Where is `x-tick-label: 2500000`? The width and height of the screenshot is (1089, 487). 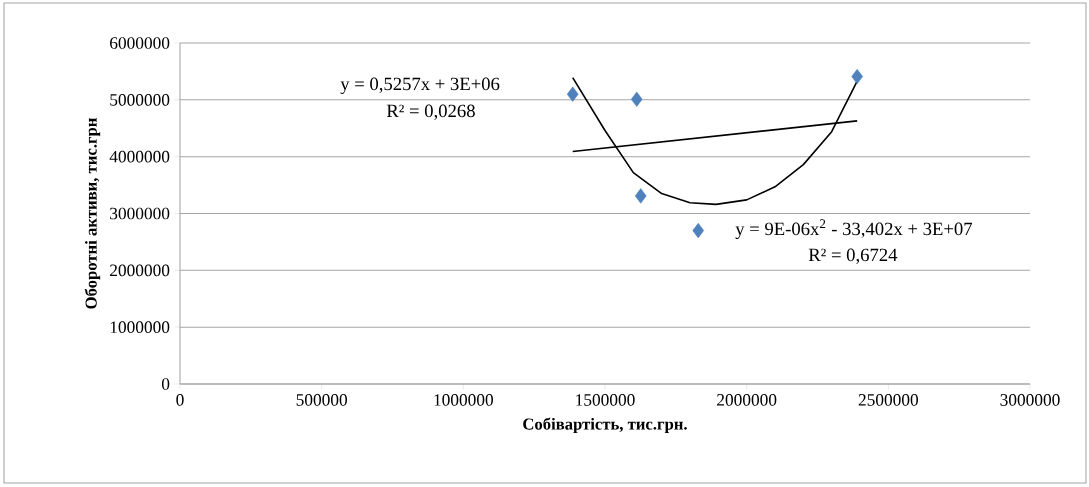
x-tick-label: 2500000 is located at coordinates (888, 400).